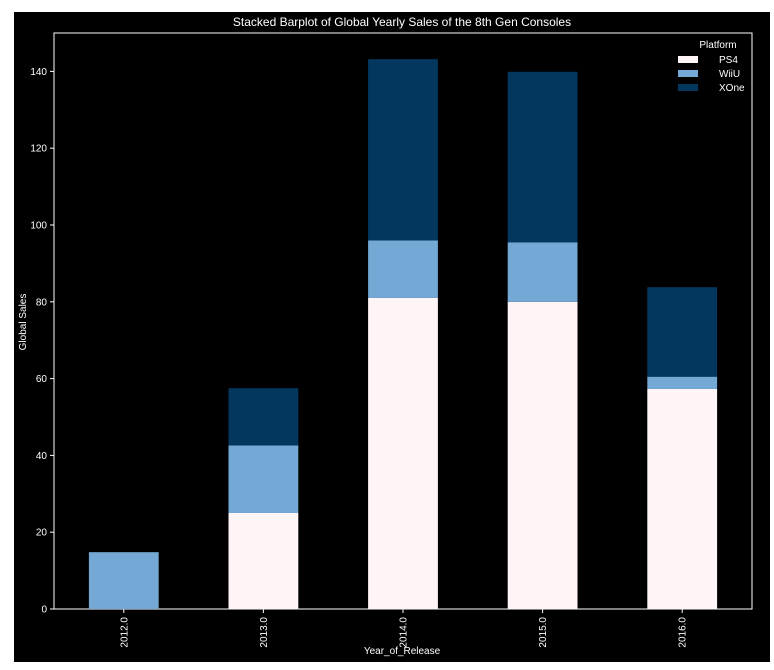 The height and width of the screenshot is (670, 774). Describe the element at coordinates (717, 45) in the screenshot. I see `legend-title: Platform` at that location.